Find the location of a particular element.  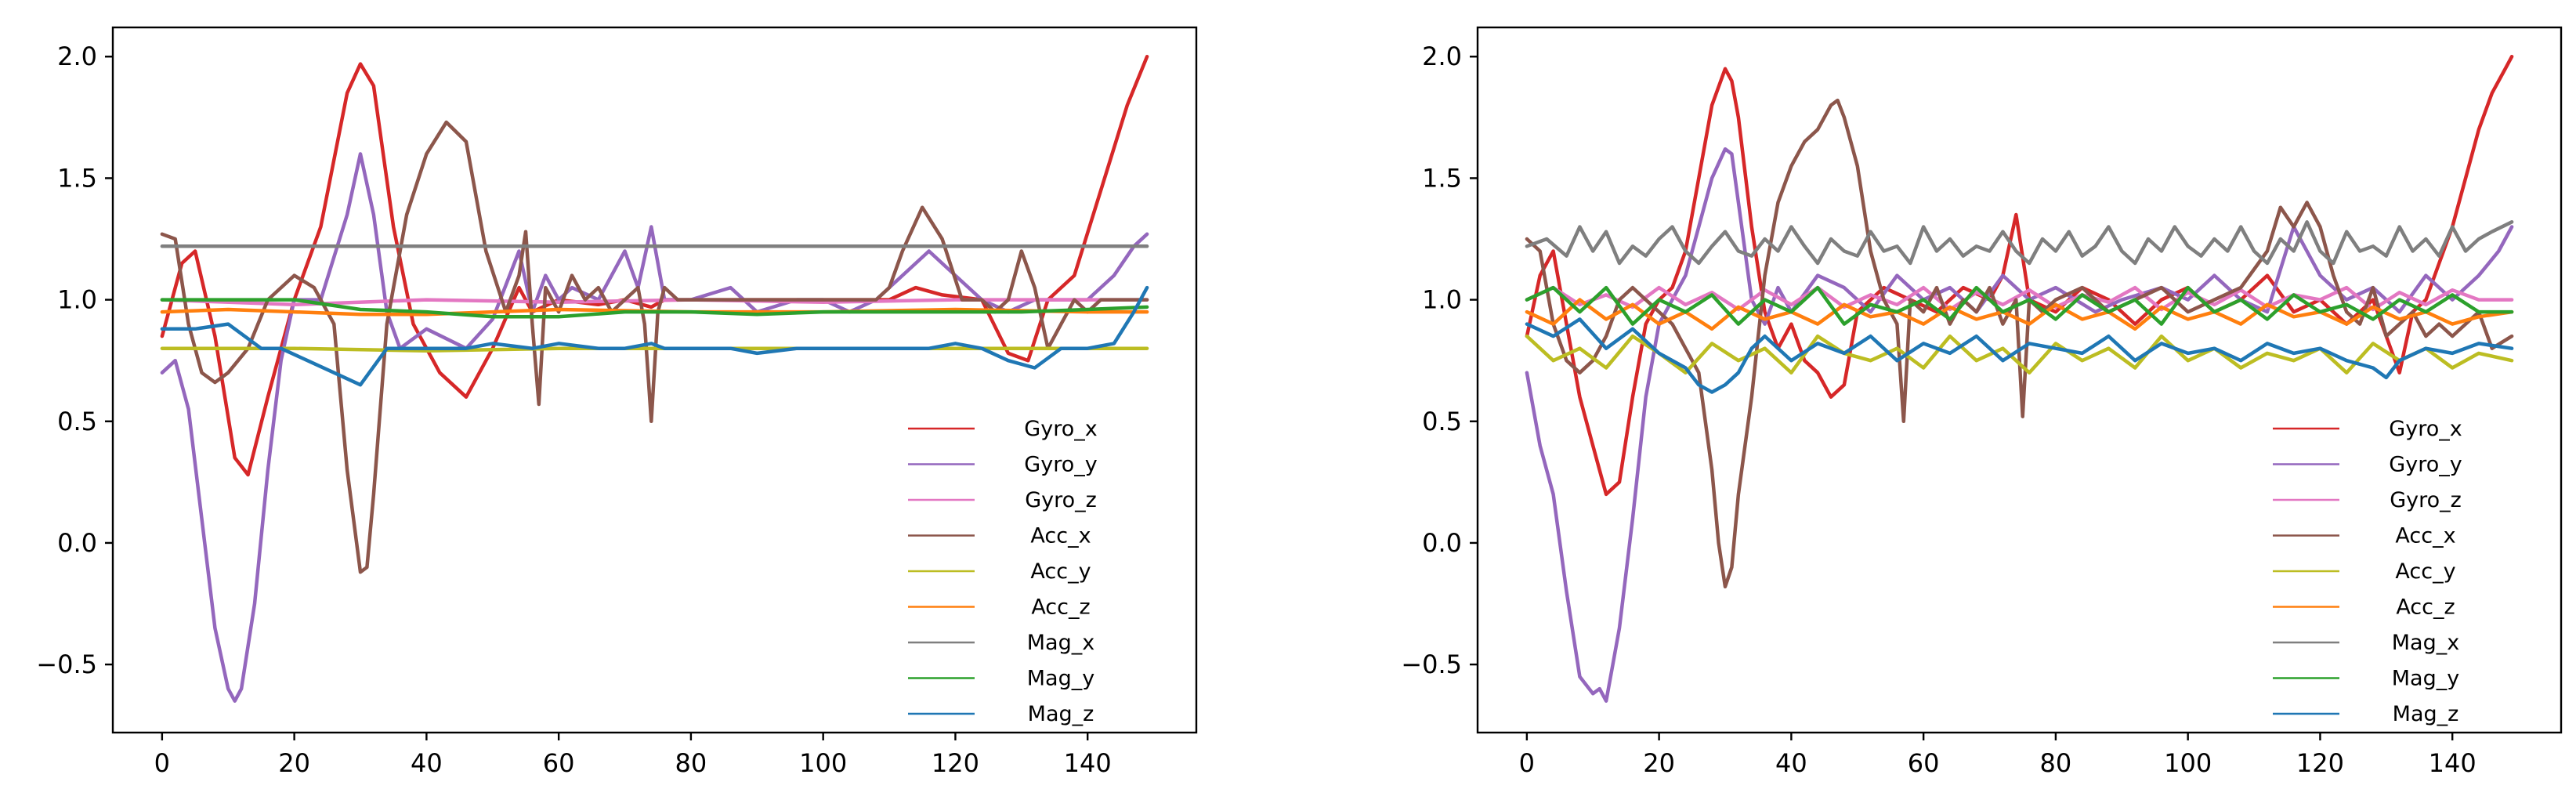

series-line-acc-y is located at coordinates (2019, 354).